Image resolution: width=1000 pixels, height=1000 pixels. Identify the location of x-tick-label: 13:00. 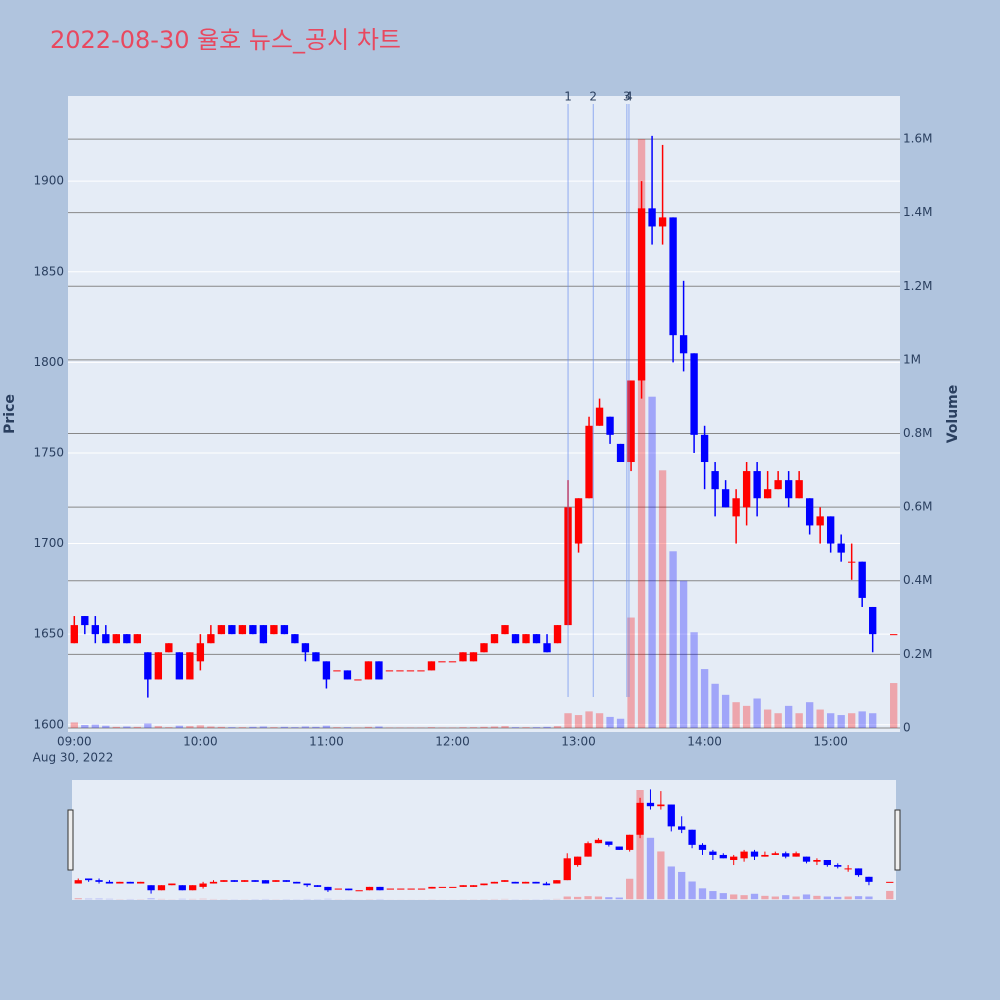
(578, 742).